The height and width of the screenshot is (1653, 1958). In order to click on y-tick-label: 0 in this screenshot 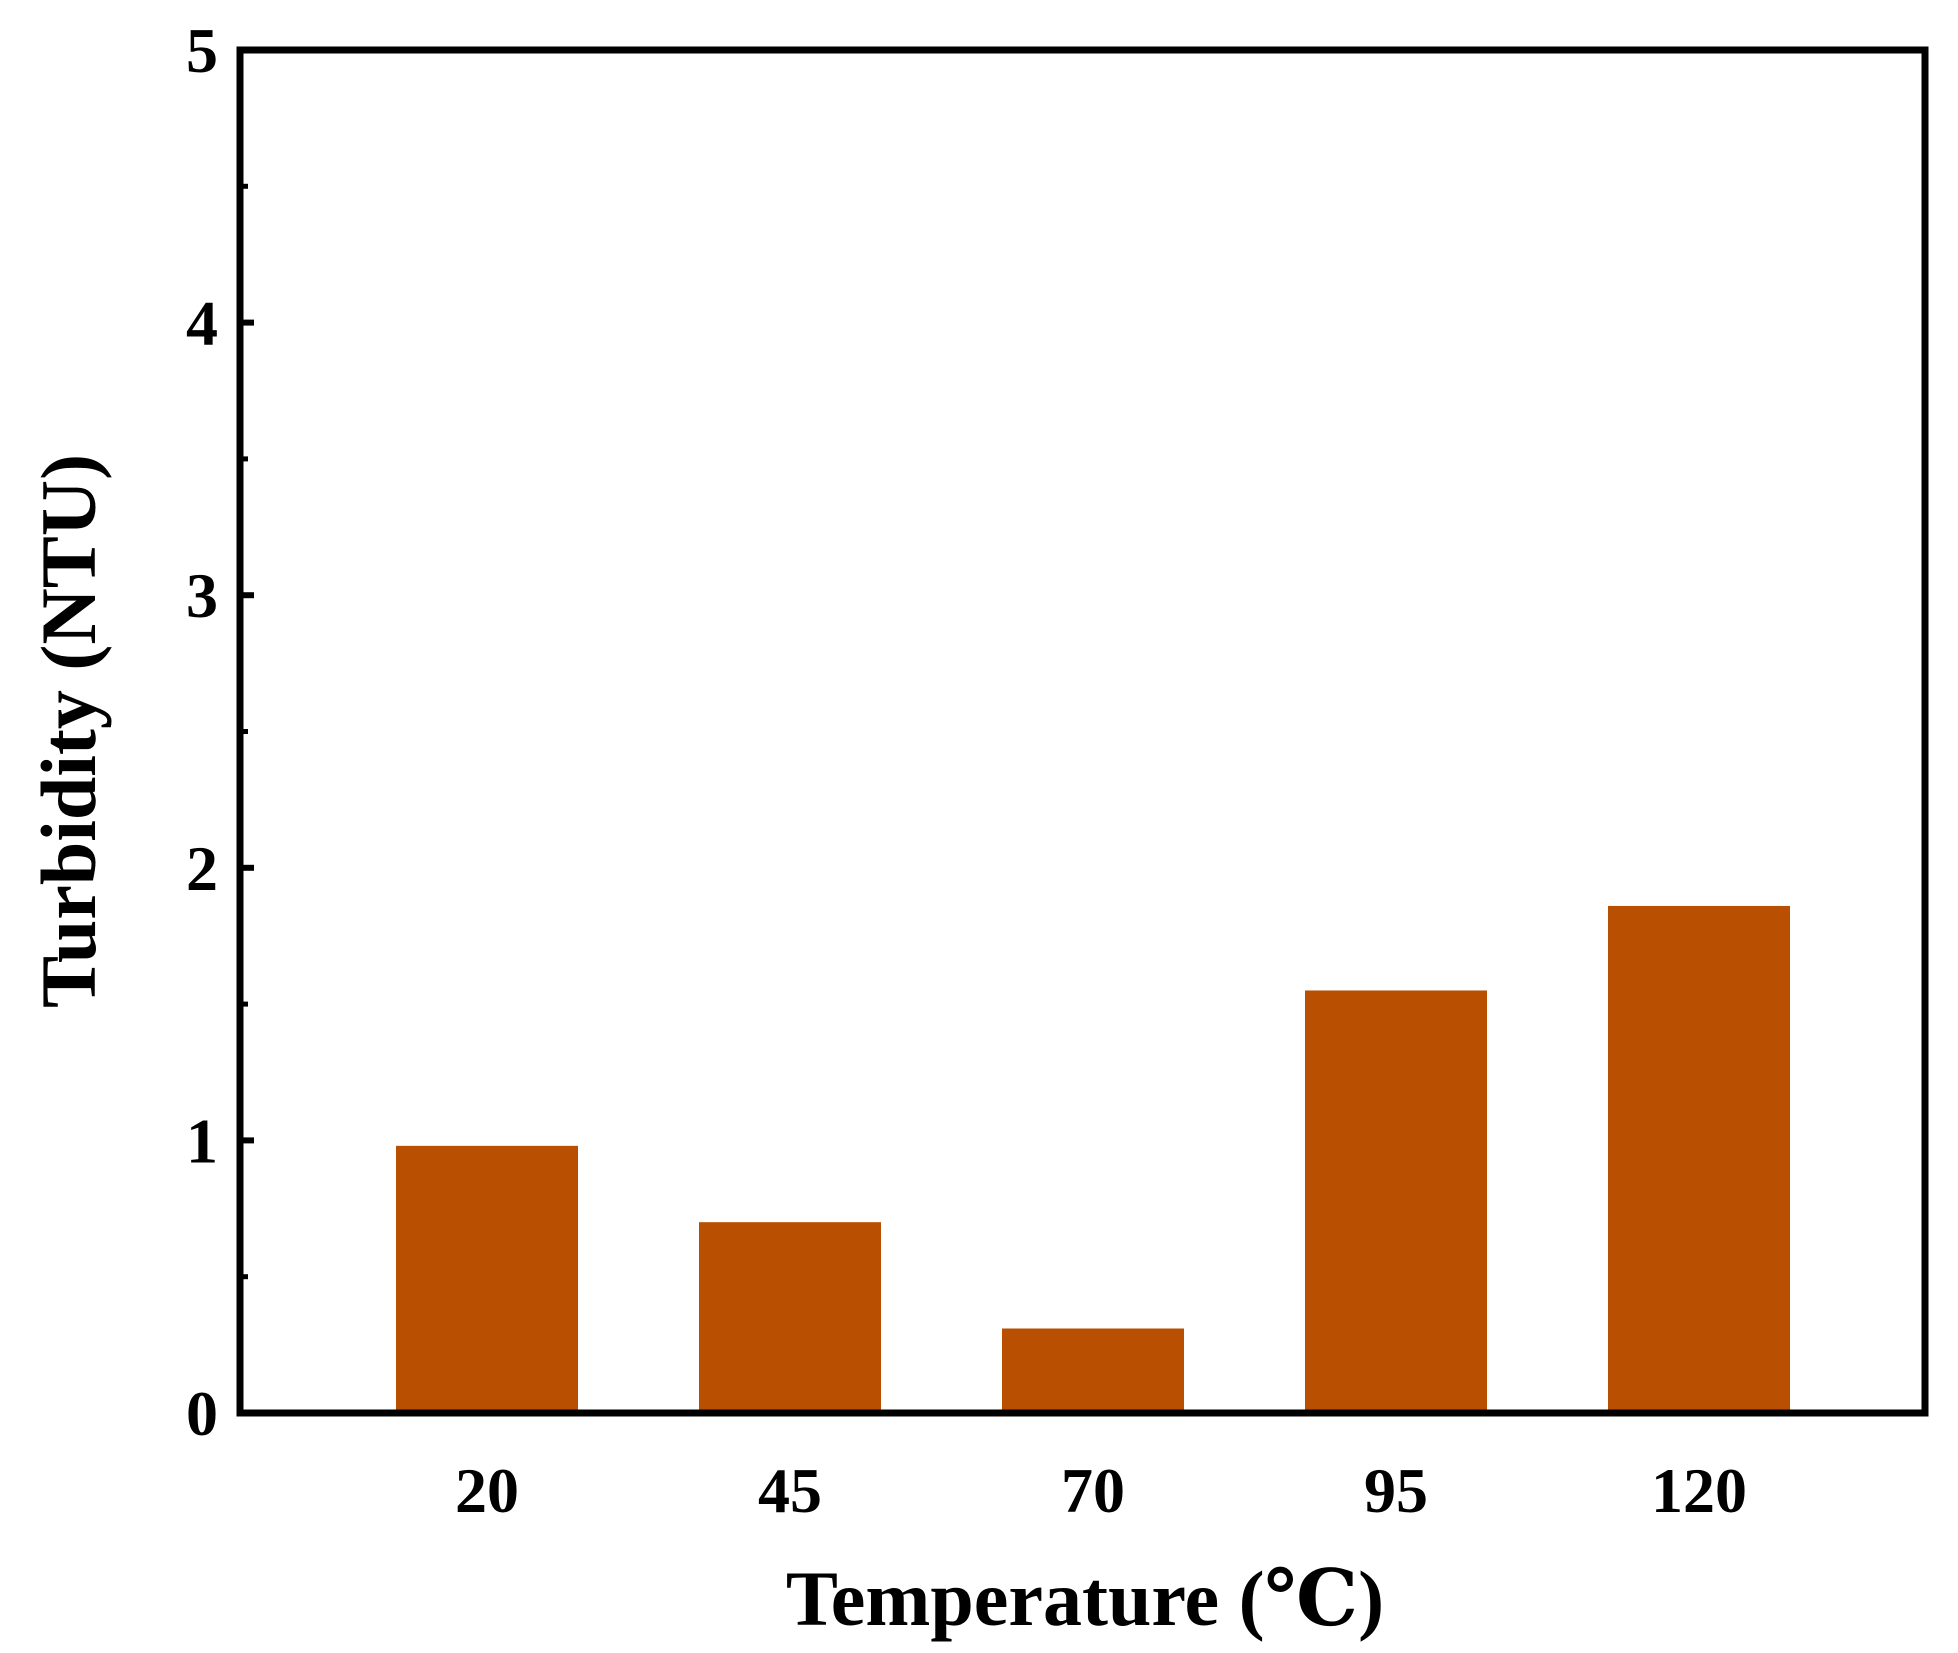, I will do `click(202, 1413)`.